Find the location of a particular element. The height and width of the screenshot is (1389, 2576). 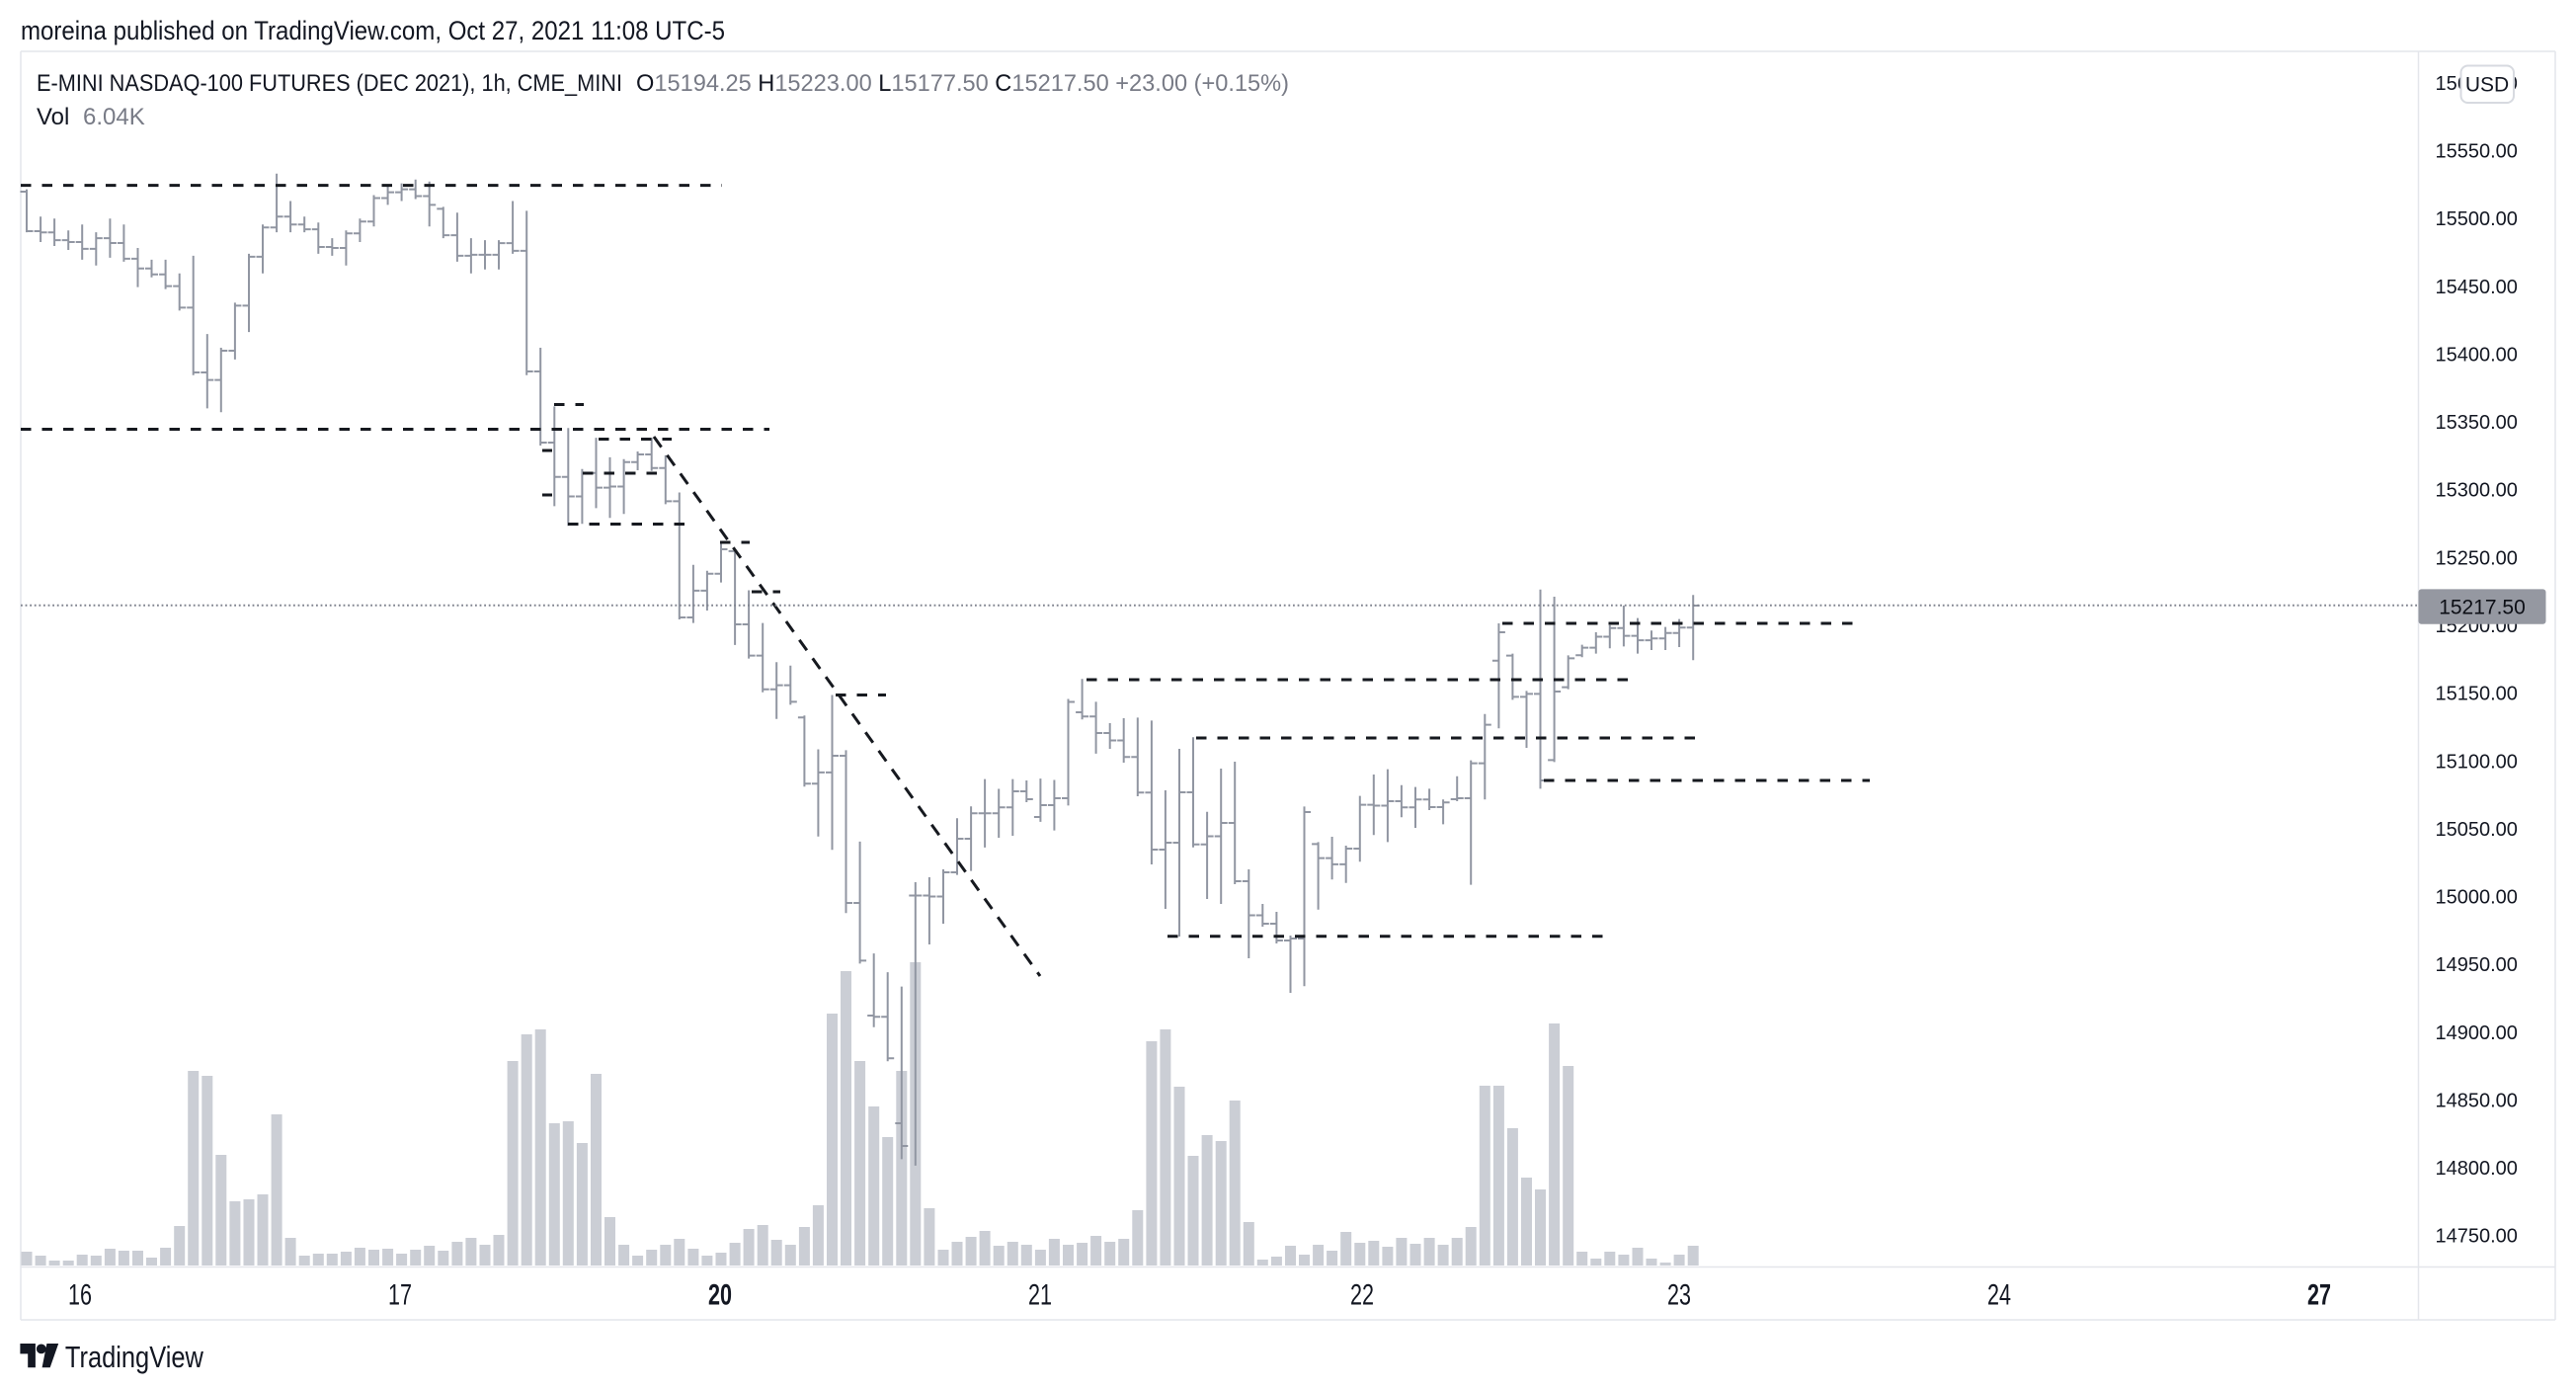

svg-text: 24 is located at coordinates (1999, 1295).